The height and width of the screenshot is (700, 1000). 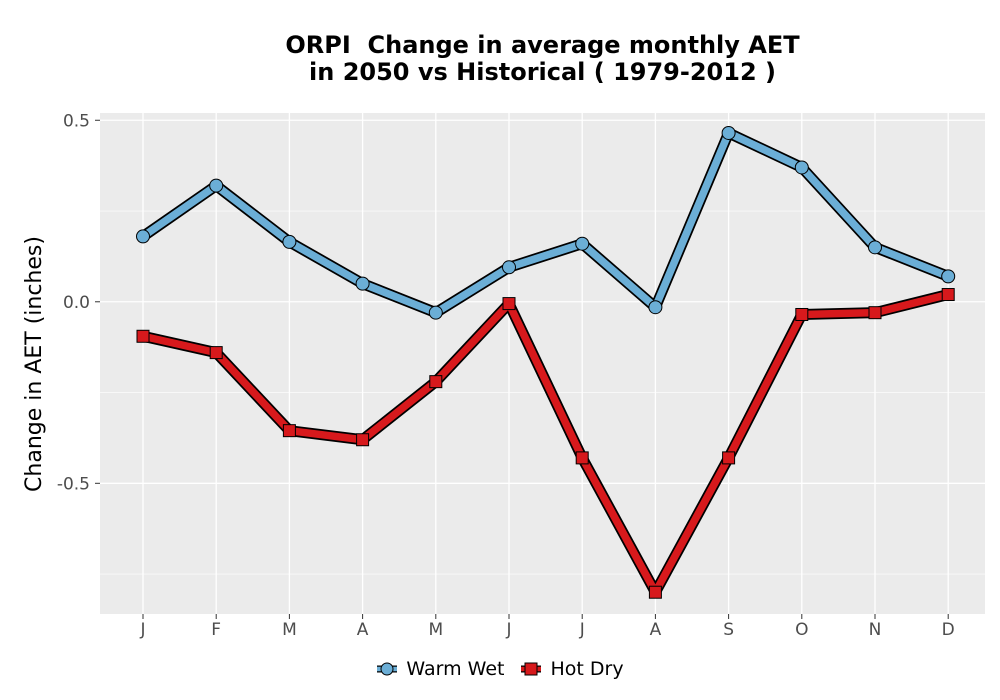 I want to click on y-axis-label: Change in AET (inches), so click(x=34, y=364).